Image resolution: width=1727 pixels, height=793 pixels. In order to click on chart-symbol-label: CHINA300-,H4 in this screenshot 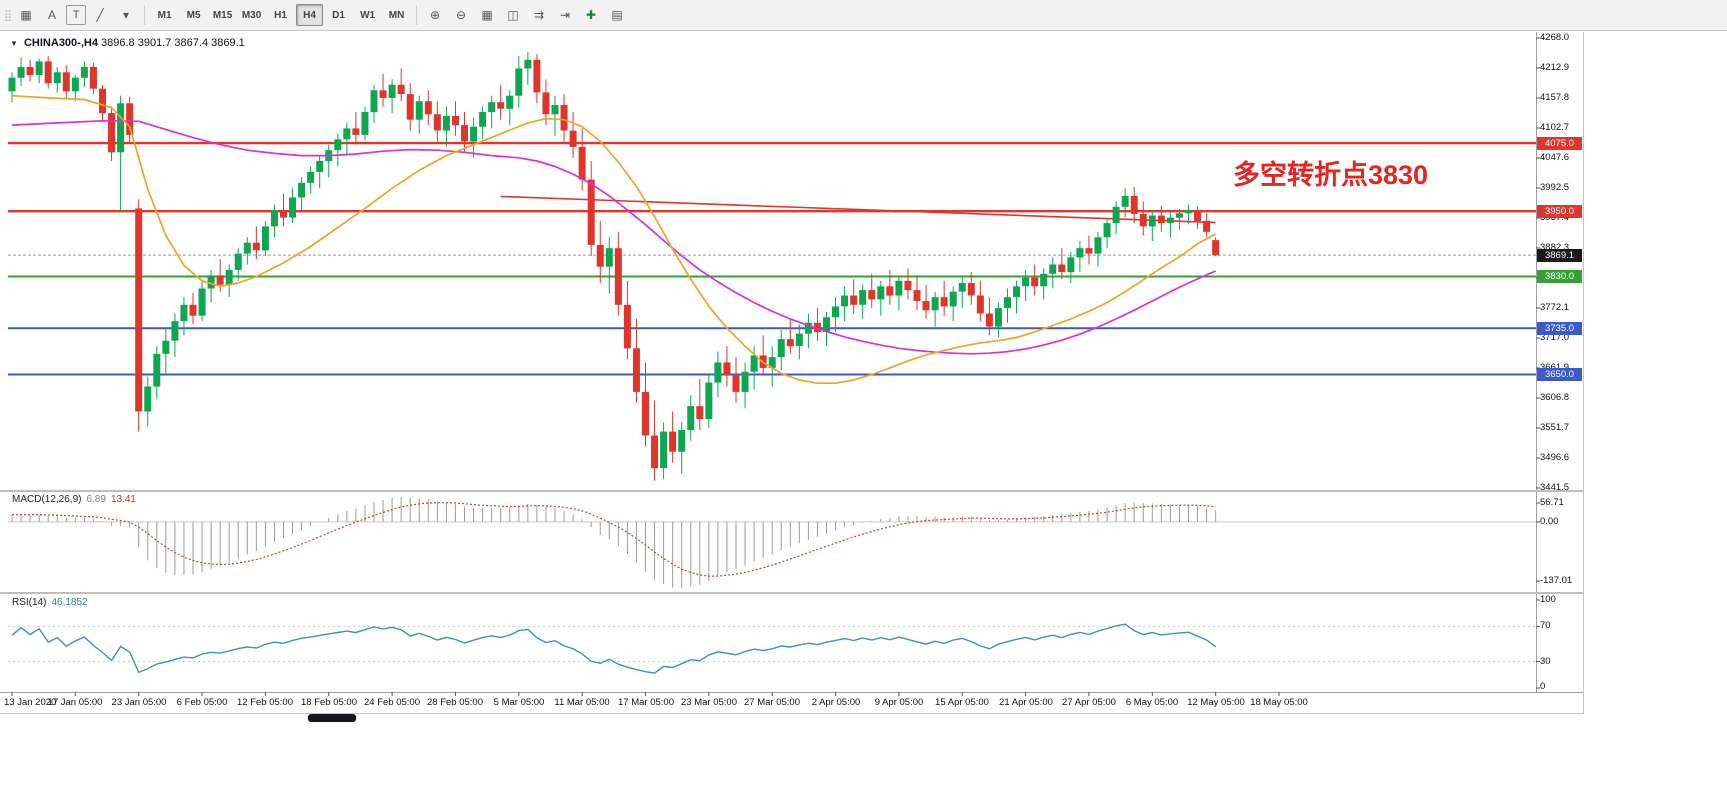, I will do `click(60, 43)`.